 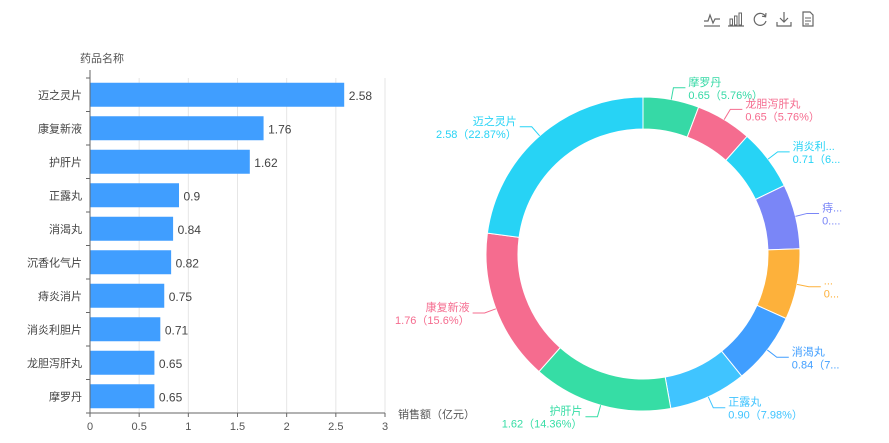 What do you see at coordinates (60, 128) in the screenshot?
I see `category-label: 康复新液` at bounding box center [60, 128].